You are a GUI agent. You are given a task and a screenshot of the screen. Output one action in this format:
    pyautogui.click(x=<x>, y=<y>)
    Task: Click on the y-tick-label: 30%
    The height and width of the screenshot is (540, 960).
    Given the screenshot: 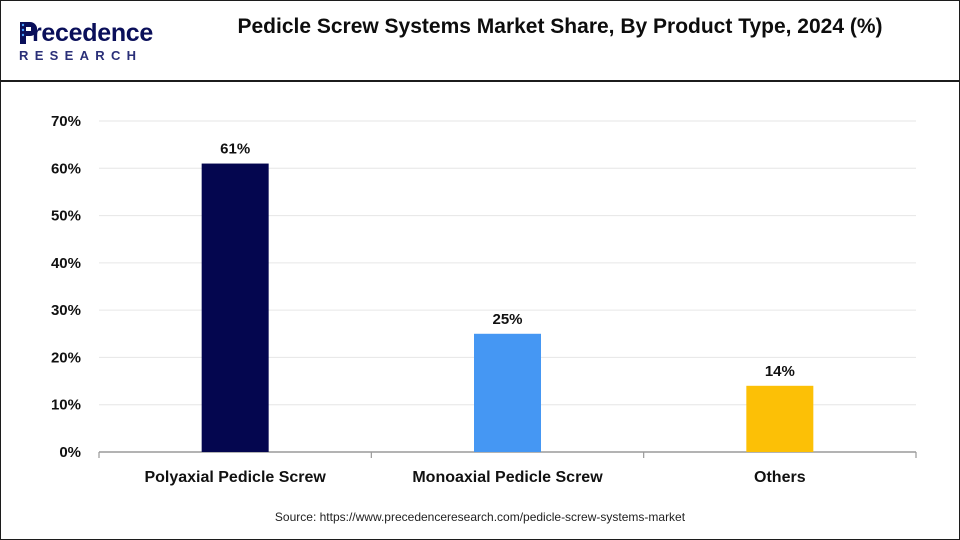 What is the action you would take?
    pyautogui.click(x=66, y=310)
    